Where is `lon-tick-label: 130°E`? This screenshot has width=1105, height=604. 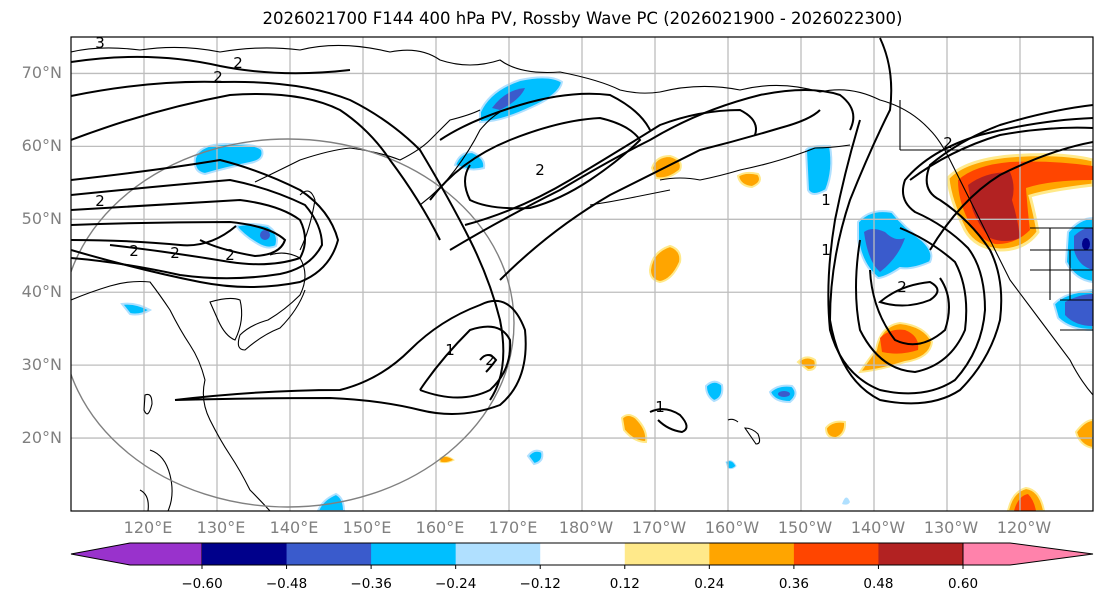
lon-tick-label: 130°E is located at coordinates (221, 527).